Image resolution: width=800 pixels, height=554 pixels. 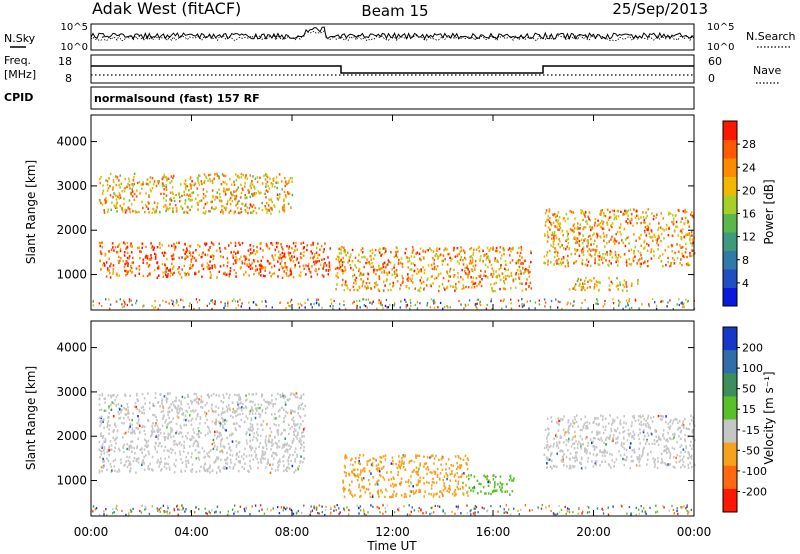 What do you see at coordinates (392, 69) in the screenshot?
I see `freq-panel: Freq. [MHz] 18 8 60 0 Nave` at bounding box center [392, 69].